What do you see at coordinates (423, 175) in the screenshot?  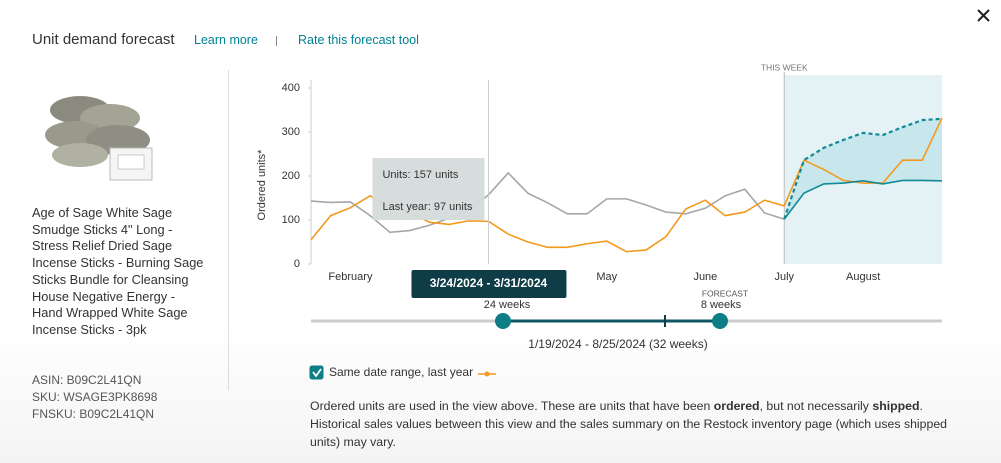 I see `tooltip-part: 157` at bounding box center [423, 175].